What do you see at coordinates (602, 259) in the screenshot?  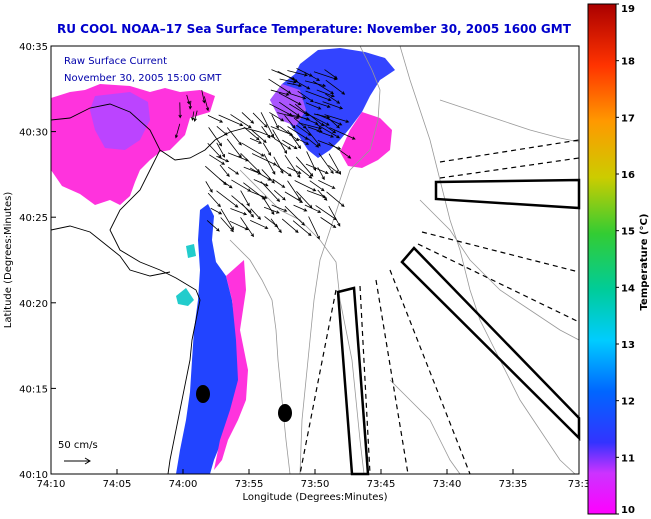 I see `colorbar` at bounding box center [602, 259].